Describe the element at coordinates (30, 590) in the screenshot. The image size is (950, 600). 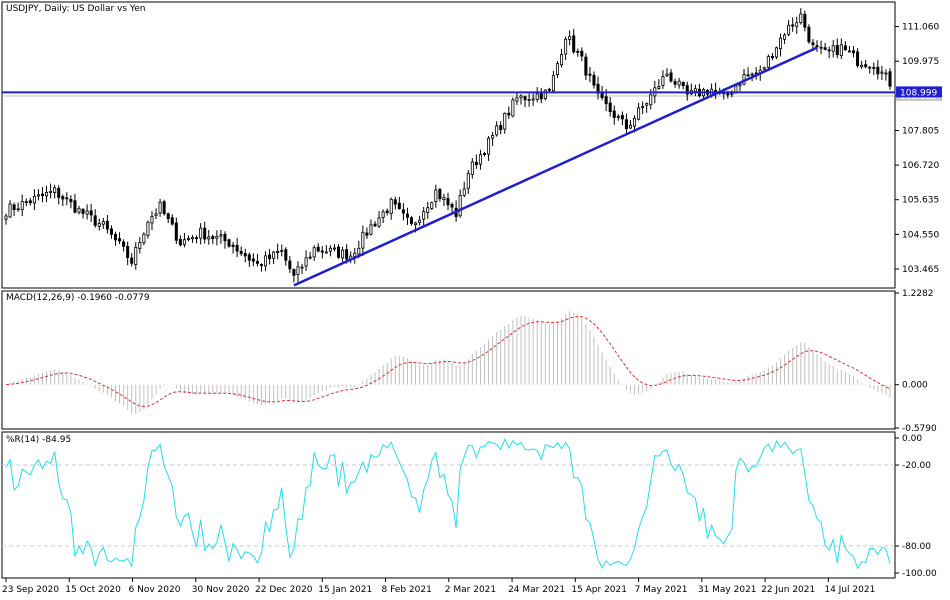
I see `time-label: 23 Sep 2020` at that location.